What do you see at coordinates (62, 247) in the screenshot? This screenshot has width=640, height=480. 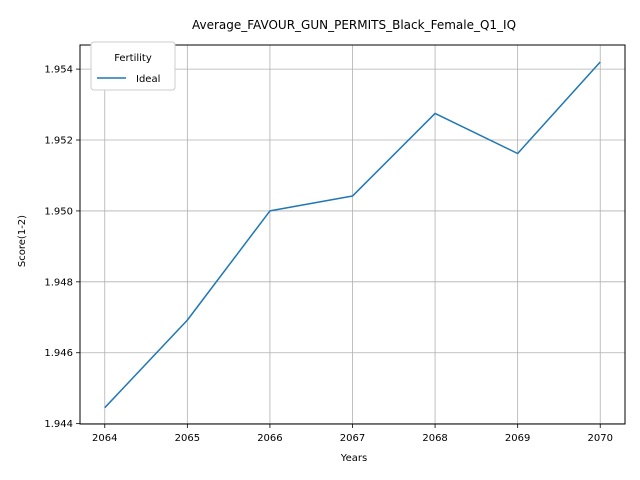 I see `y-axis-ticks: 1.944 1.946 1.948 1.950 1.952 1.954` at bounding box center [62, 247].